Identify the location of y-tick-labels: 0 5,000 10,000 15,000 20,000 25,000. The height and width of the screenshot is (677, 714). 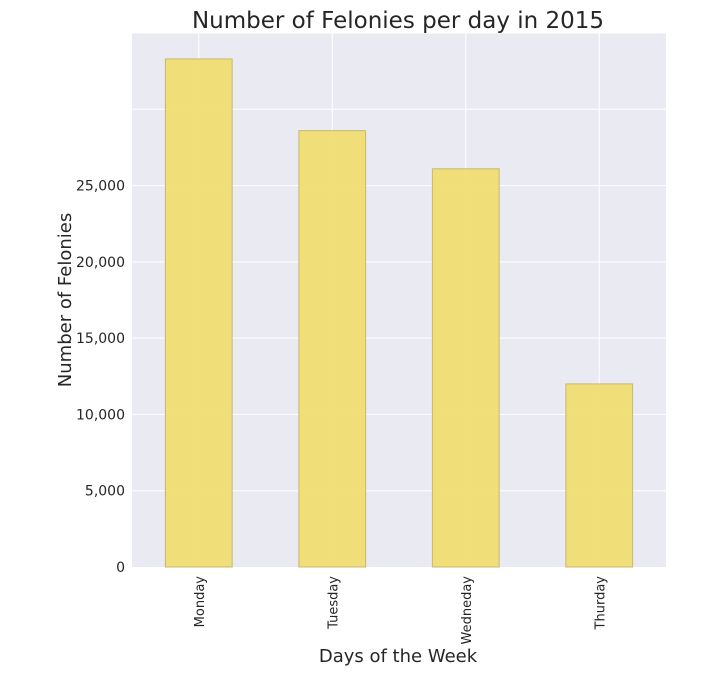
(100, 377).